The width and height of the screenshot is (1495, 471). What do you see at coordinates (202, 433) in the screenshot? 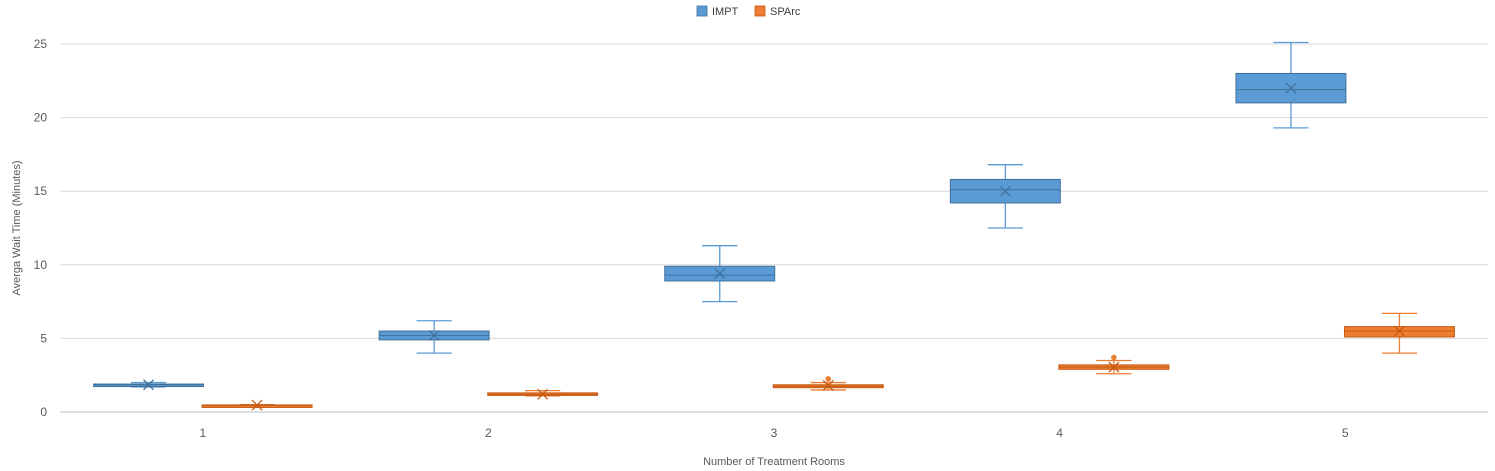
I see `x-tick-label: 1` at bounding box center [202, 433].